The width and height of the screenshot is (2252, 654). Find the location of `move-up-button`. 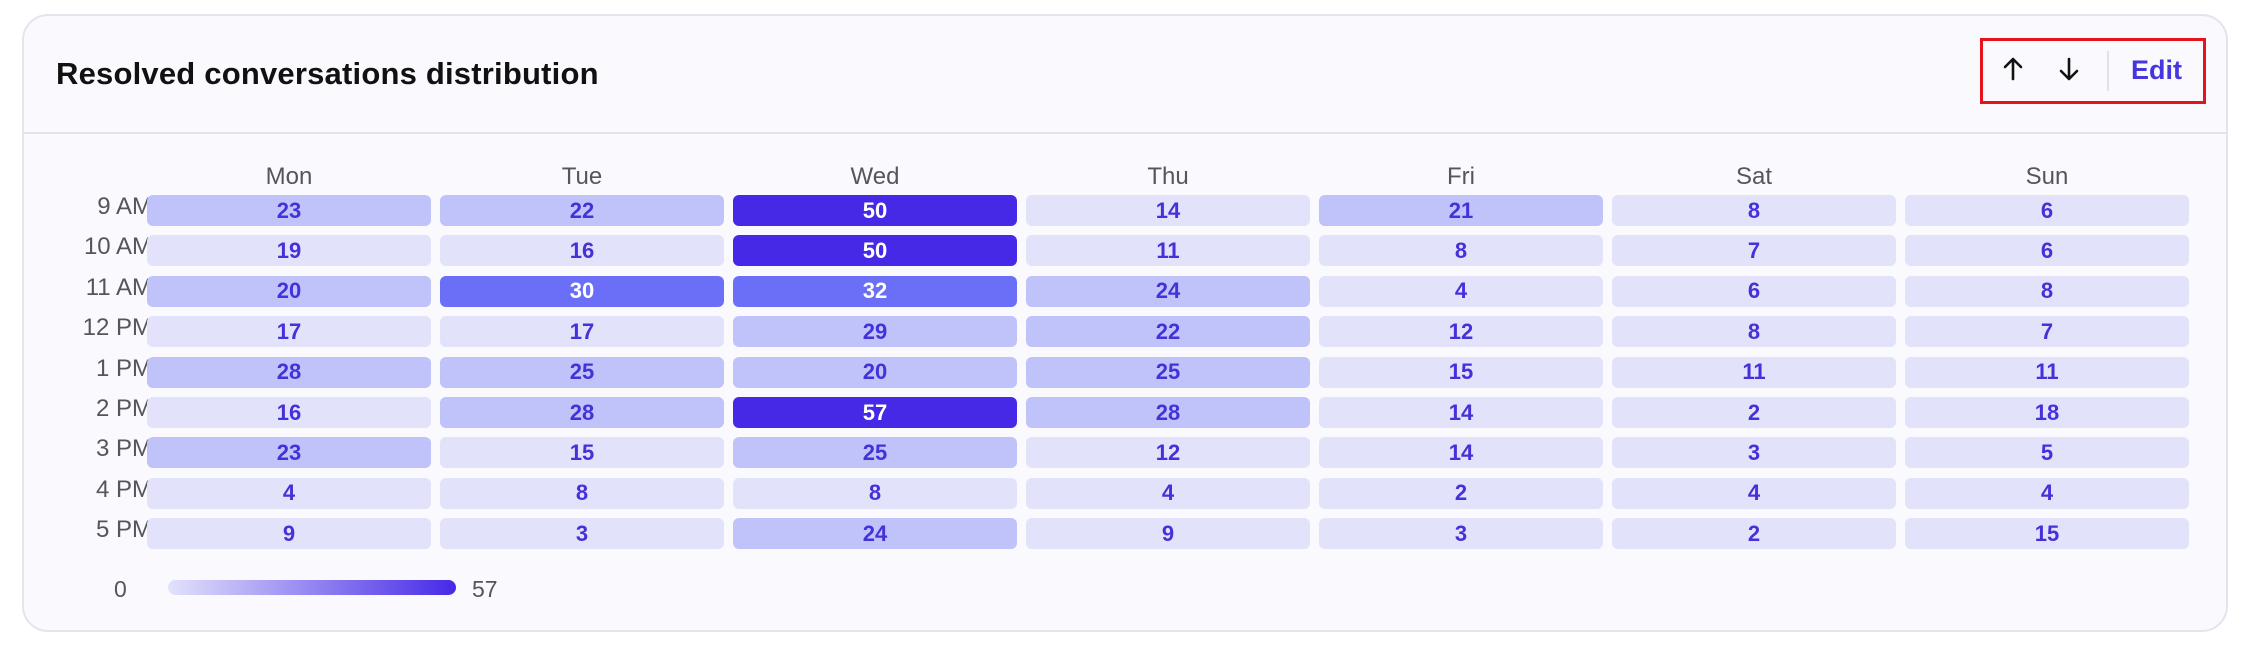

move-up-button is located at coordinates (2013, 71).